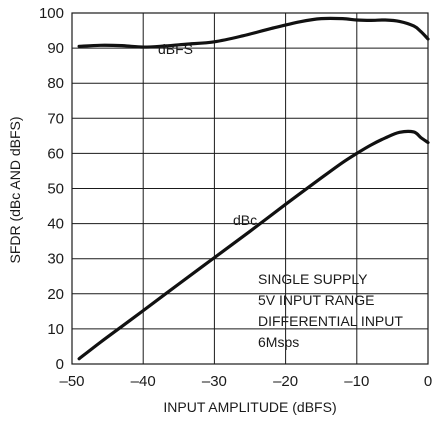 The image size is (432, 421). Describe the element at coordinates (55, 189) in the screenshot. I see `y-tick-label: 50` at that location.